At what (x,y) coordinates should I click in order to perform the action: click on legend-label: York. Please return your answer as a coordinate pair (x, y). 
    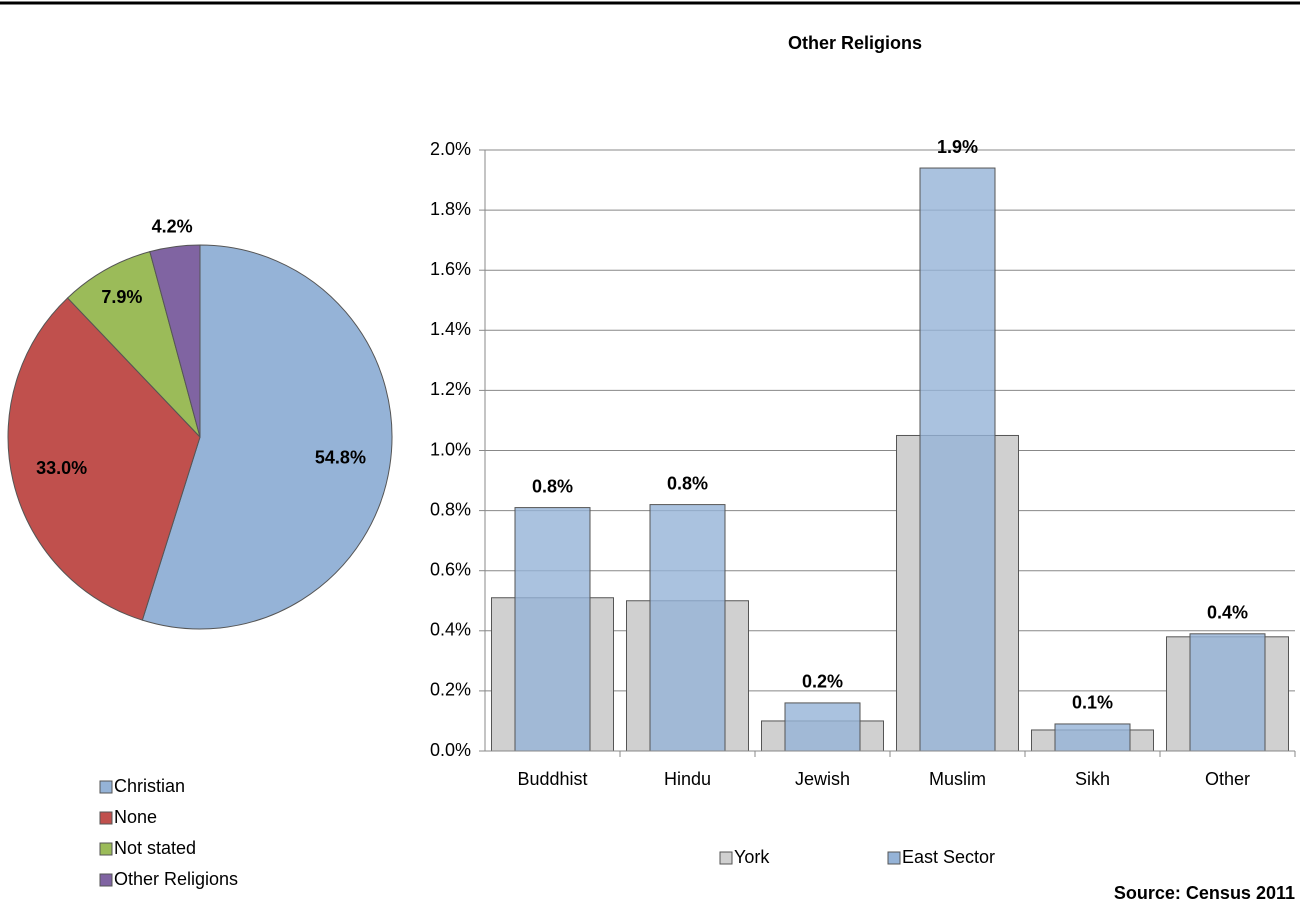
    Looking at the image, I should click on (752, 857).